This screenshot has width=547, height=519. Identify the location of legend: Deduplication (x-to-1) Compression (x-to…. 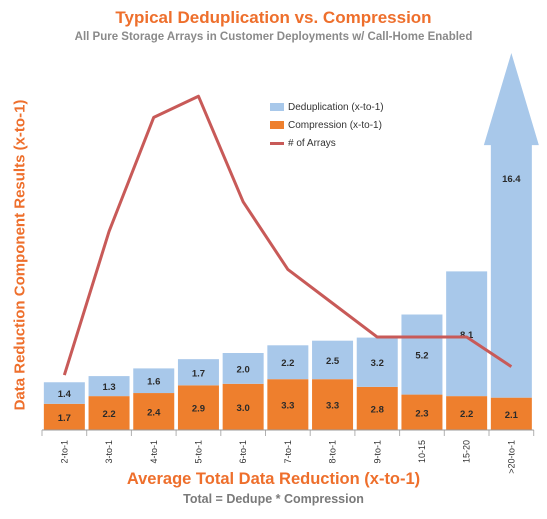
(327, 125).